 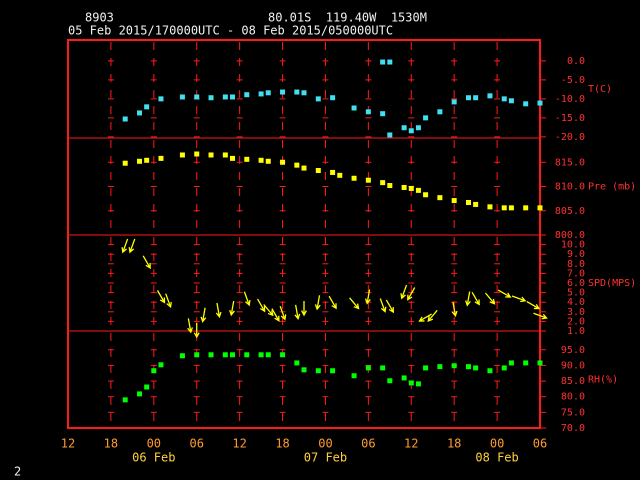 What do you see at coordinates (576, 283) in the screenshot?
I see `y-tick-label: 6.0` at bounding box center [576, 283].